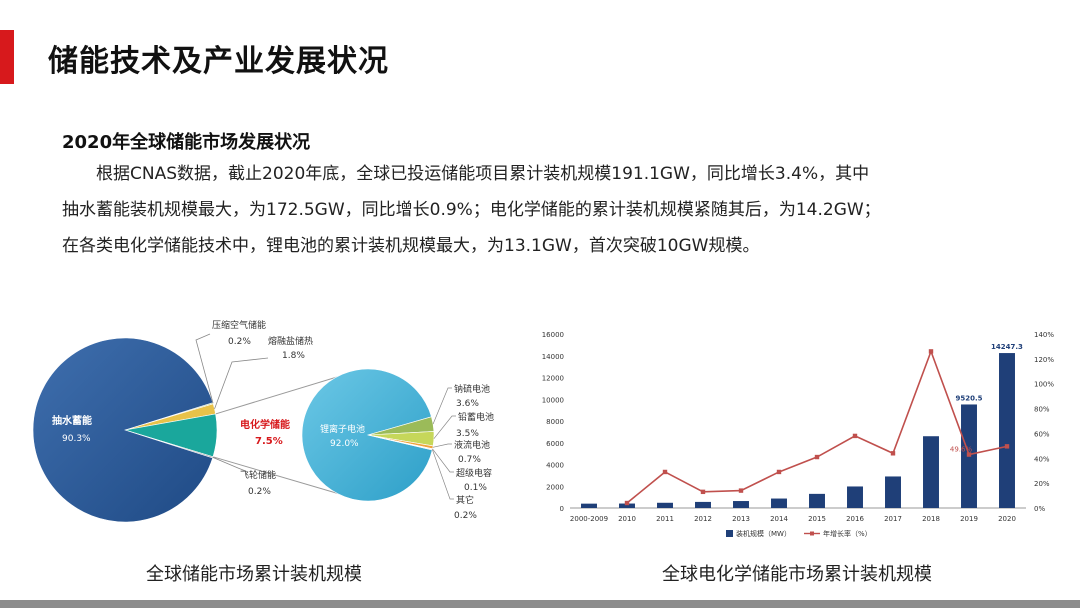 This screenshot has height=608, width=1080. What do you see at coordinates (893, 492) in the screenshot?
I see `bar-2017` at bounding box center [893, 492].